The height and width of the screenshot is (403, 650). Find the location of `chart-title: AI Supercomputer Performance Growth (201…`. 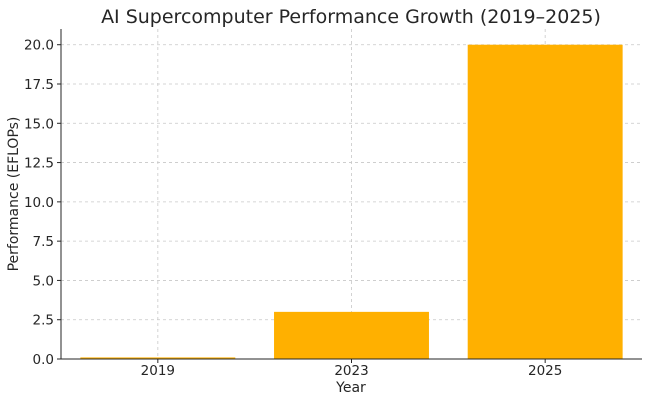

chart-title: AI Supercomputer Performance Growth (201… is located at coordinates (351, 17).